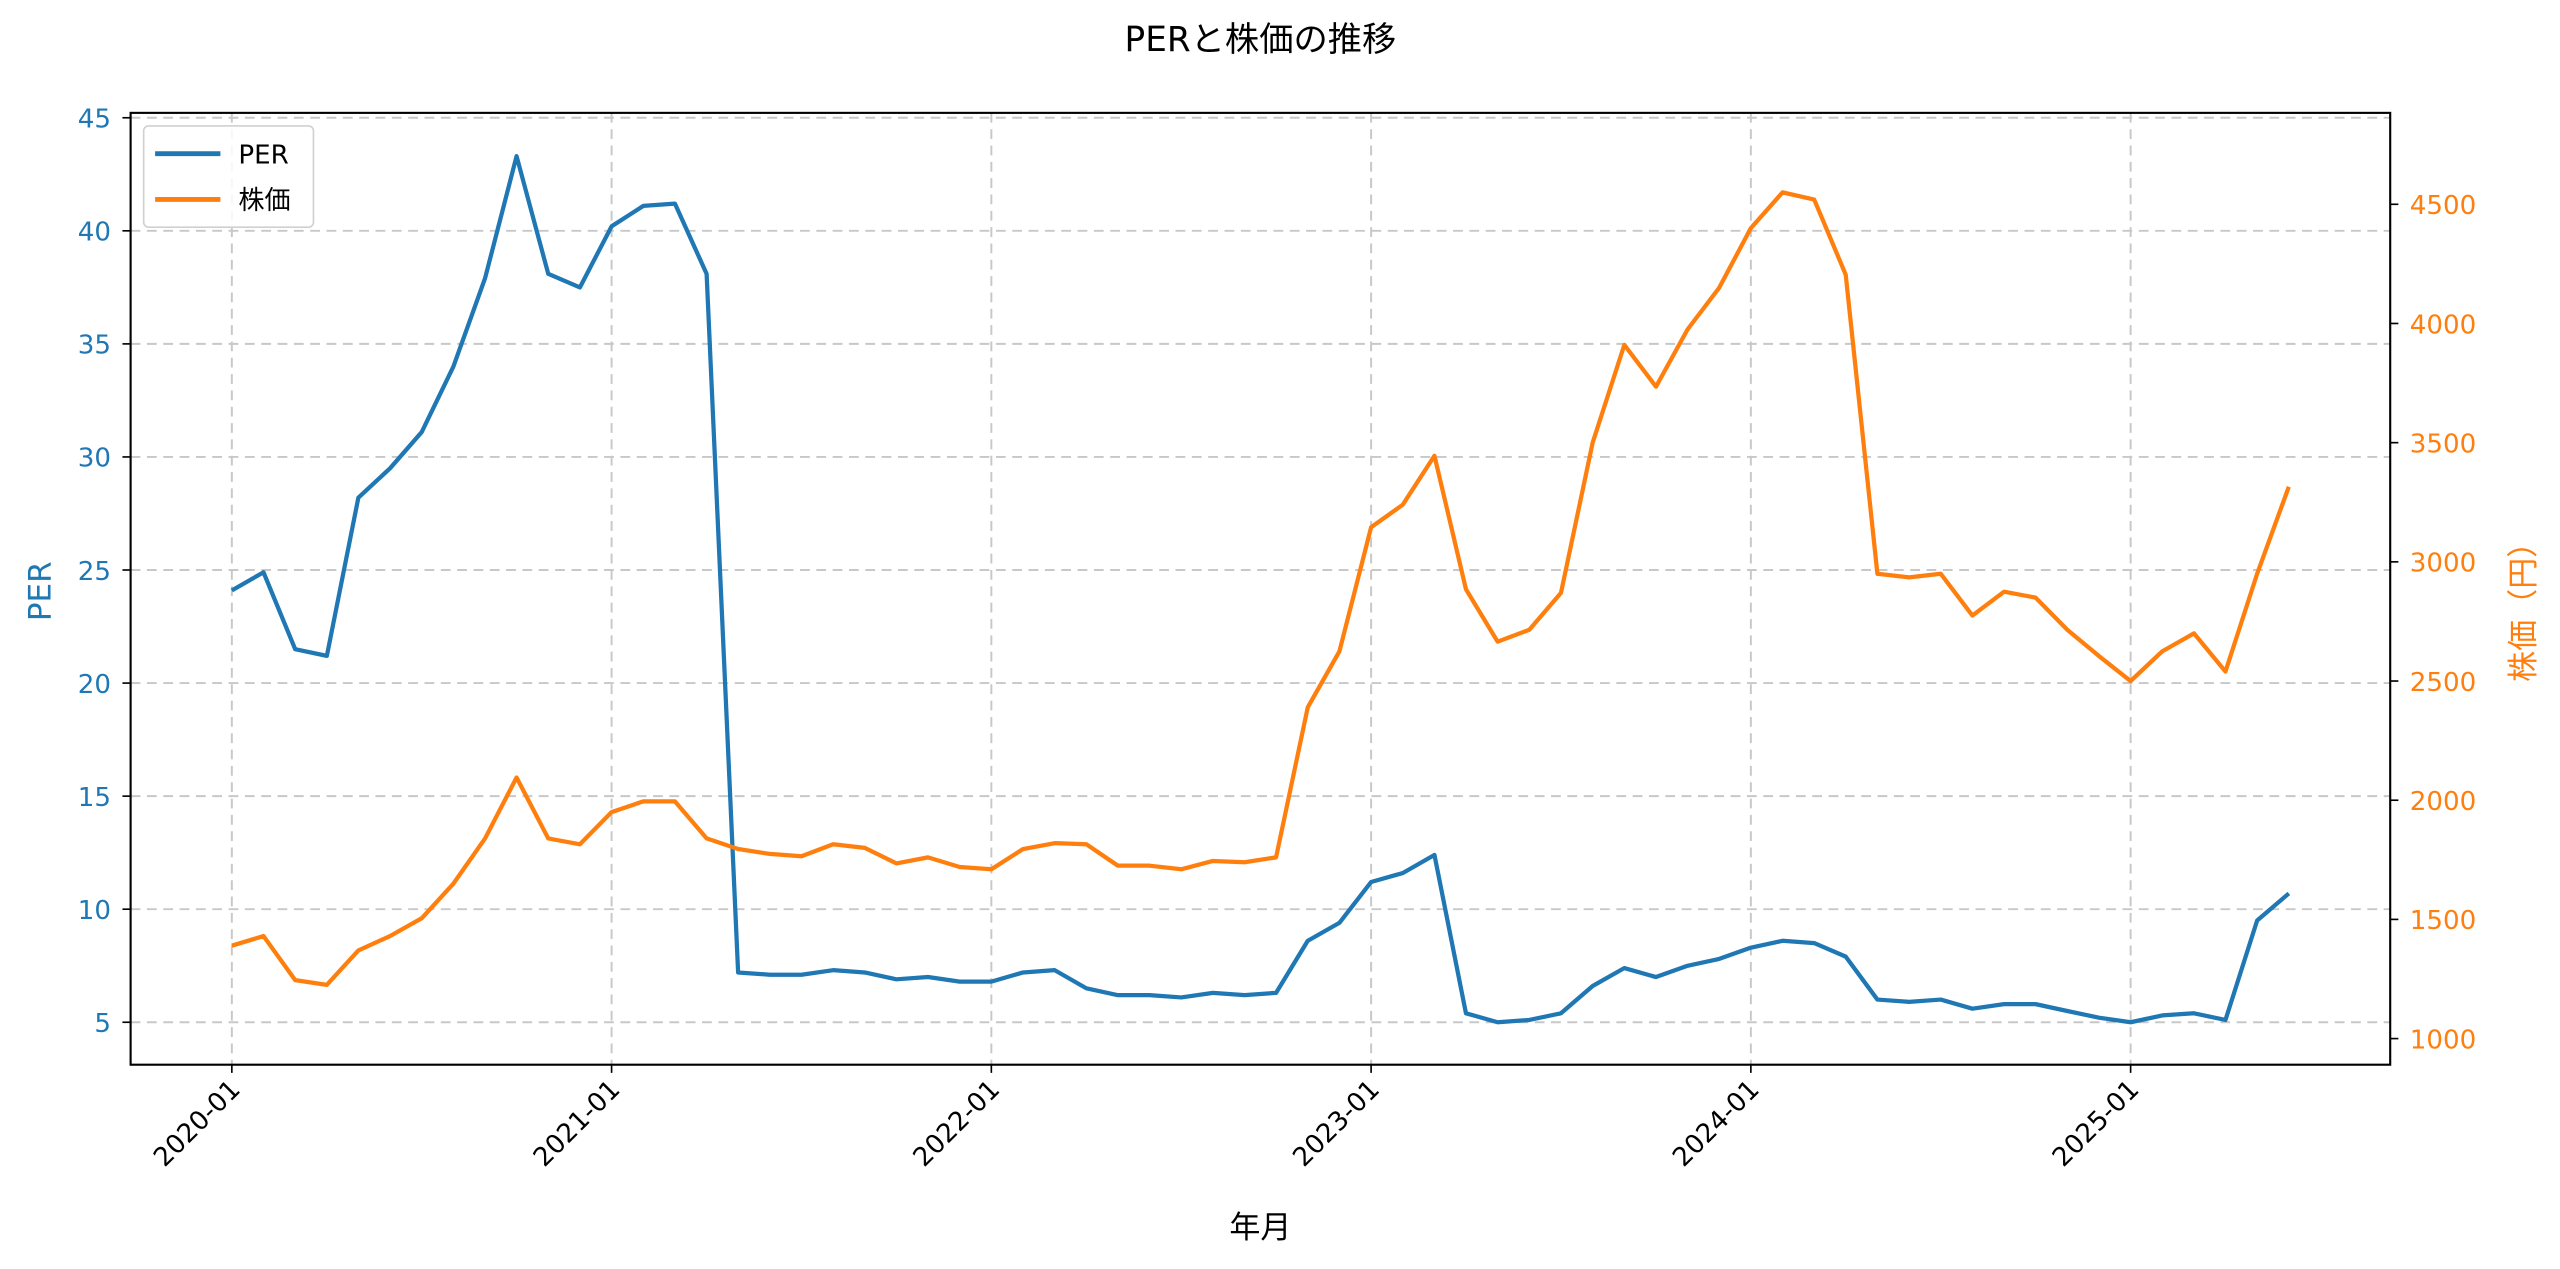 The height and width of the screenshot is (1269, 2560). Describe the element at coordinates (1716, 1124) in the screenshot. I see `x-tick-label: 2024-01` at that location.